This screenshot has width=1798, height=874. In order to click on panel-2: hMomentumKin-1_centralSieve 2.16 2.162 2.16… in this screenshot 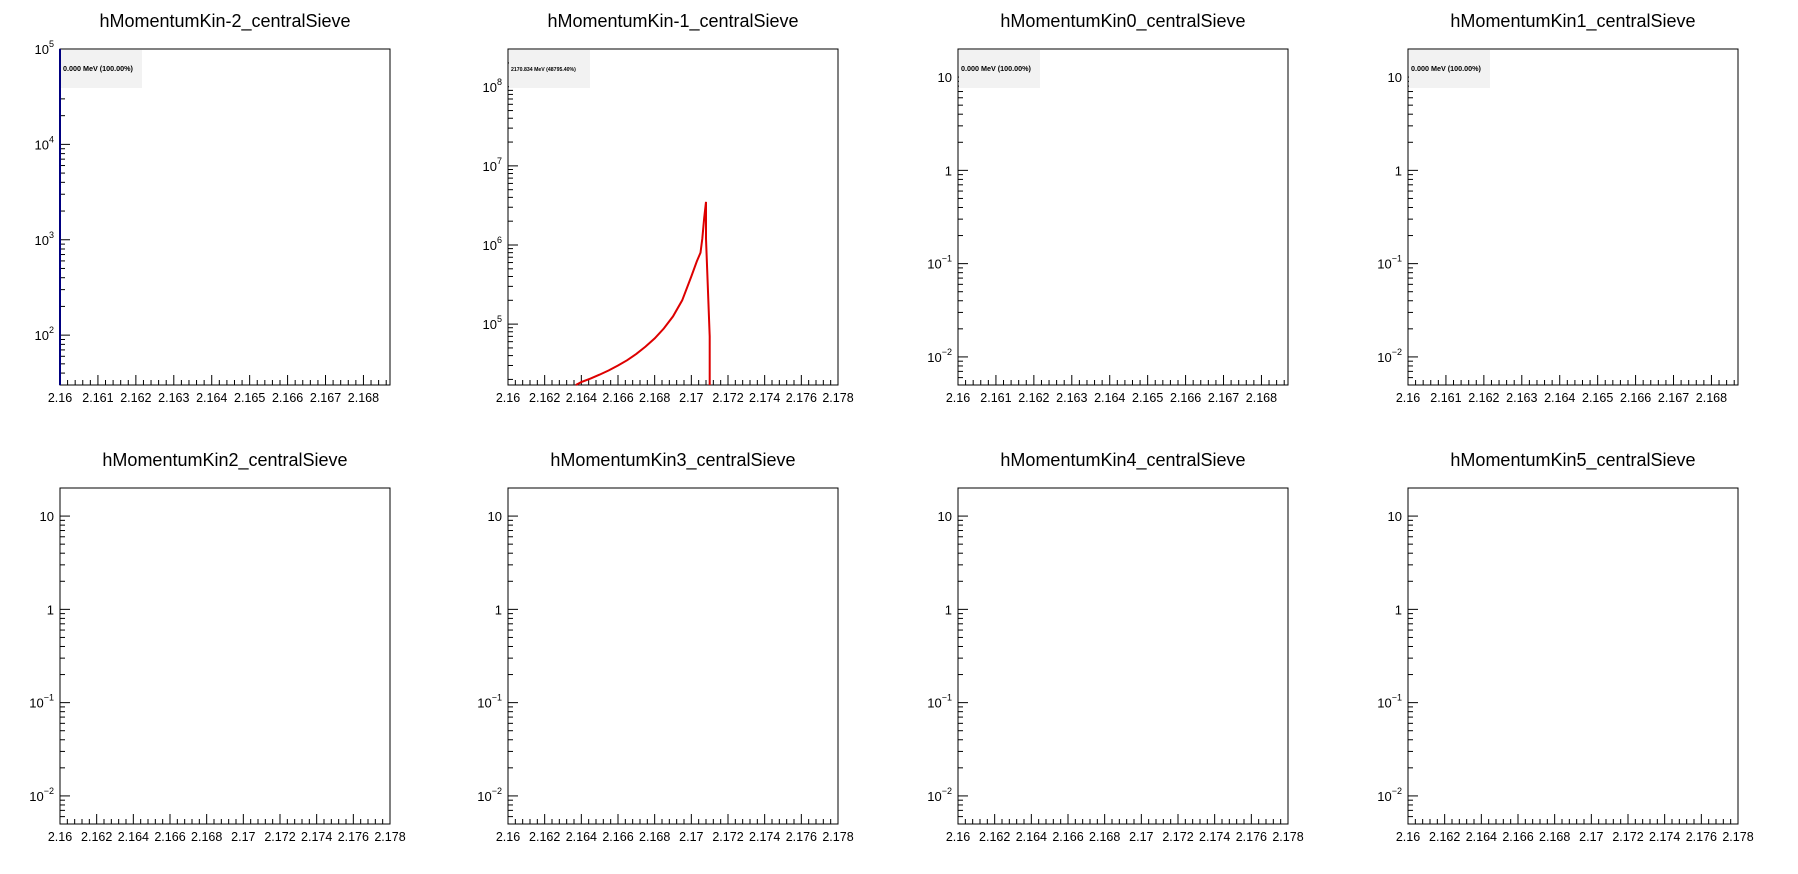, I will do `click(668, 208)`.